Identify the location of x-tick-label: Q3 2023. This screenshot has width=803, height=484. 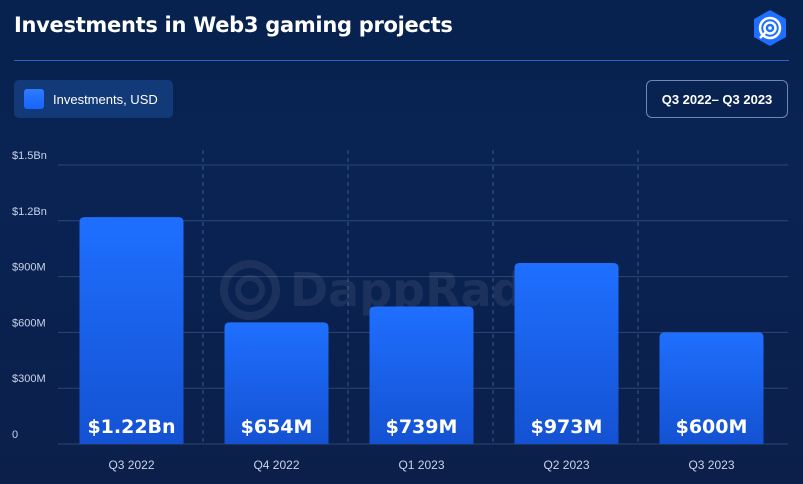
(711, 465).